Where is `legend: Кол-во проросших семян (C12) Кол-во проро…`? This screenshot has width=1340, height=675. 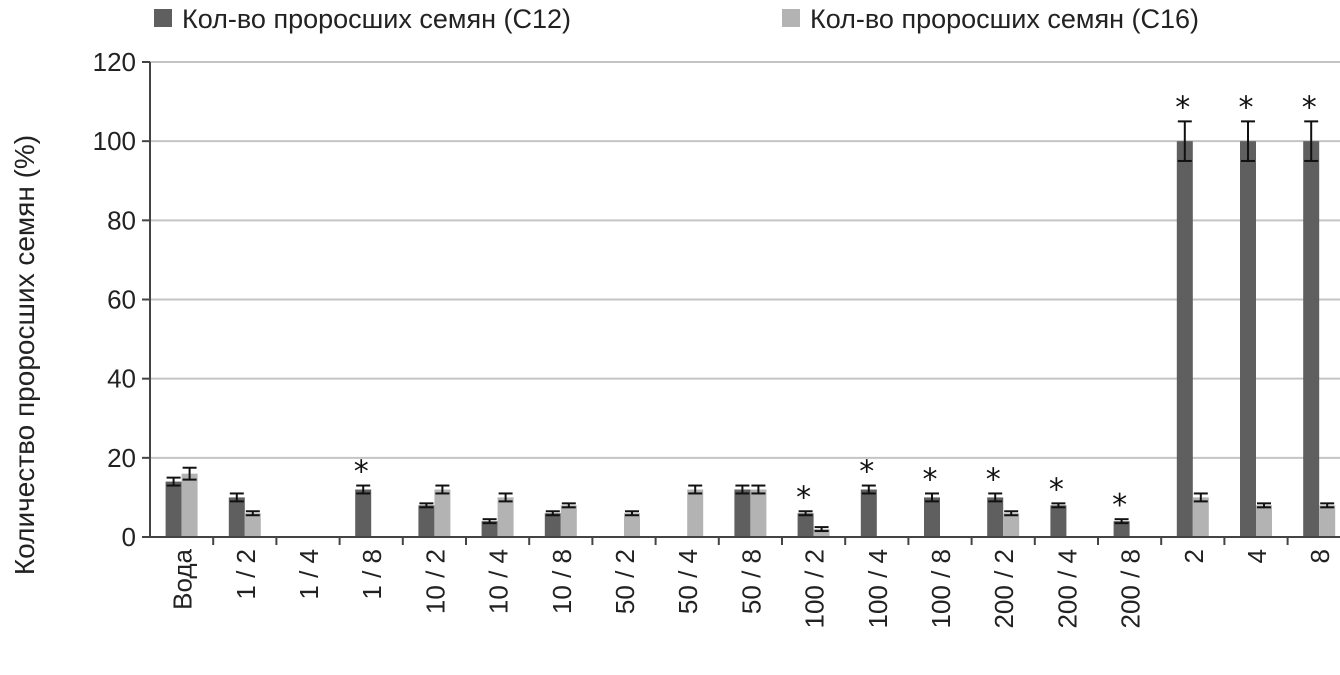 legend: Кол-во проросших семян (C12) Кол-во проро… is located at coordinates (676, 19).